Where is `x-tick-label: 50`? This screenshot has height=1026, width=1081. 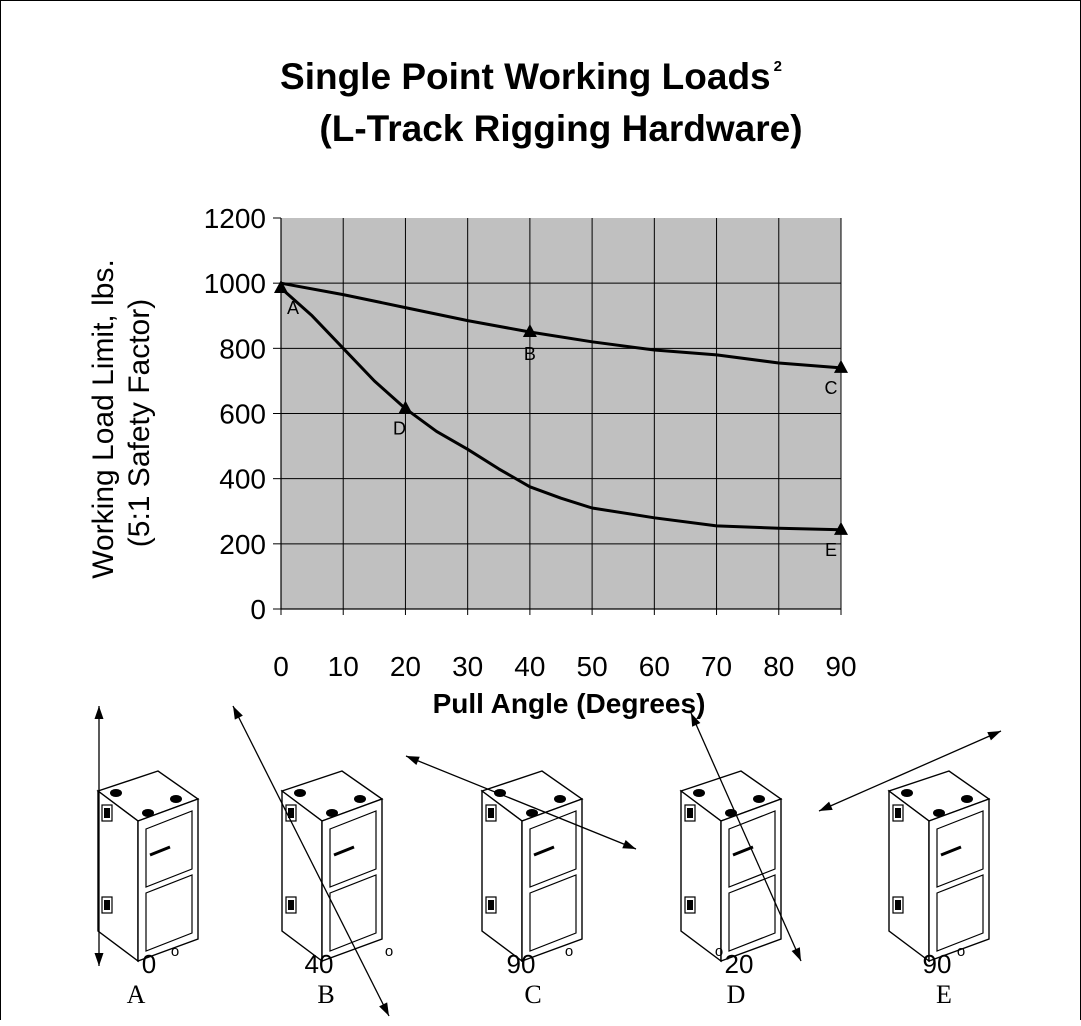 x-tick-label: 50 is located at coordinates (592, 666).